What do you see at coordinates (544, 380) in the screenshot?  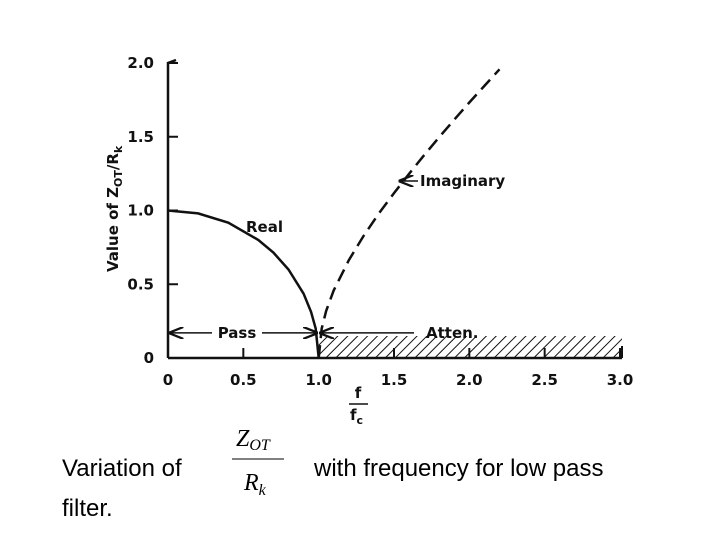 I see `x-tick-label: 2.5` at bounding box center [544, 380].